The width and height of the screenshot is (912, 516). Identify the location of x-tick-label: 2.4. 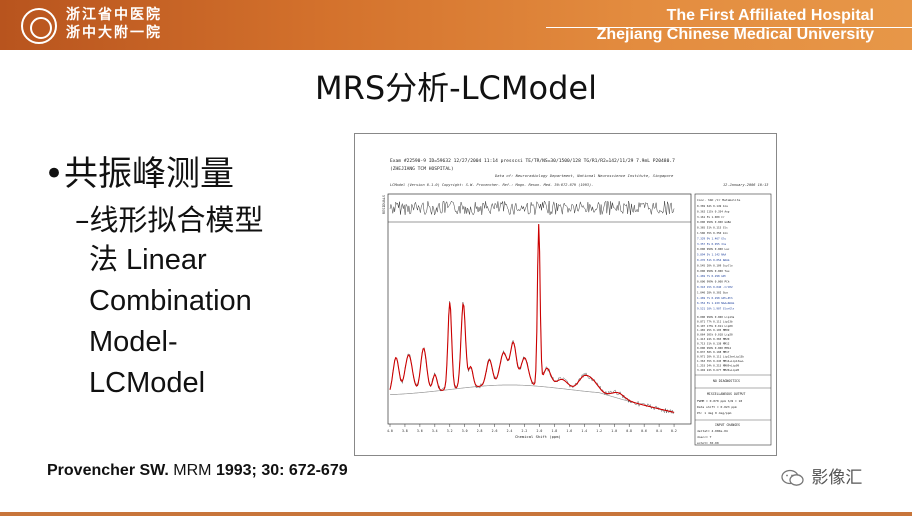
(510, 431).